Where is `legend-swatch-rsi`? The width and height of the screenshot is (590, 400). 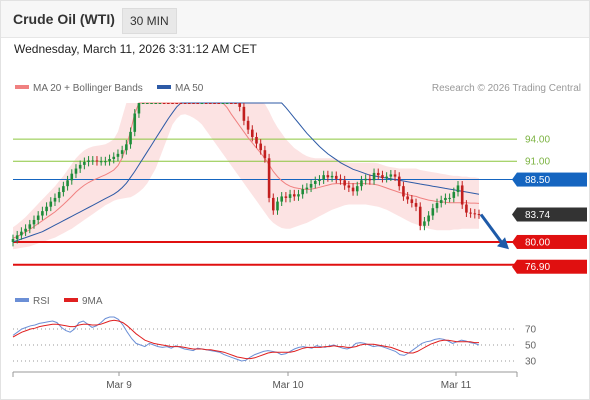 legend-swatch-rsi is located at coordinates (22, 300).